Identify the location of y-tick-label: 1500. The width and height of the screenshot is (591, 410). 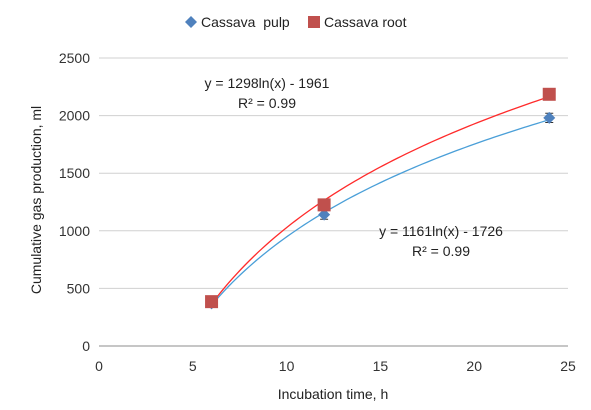
(74, 173).